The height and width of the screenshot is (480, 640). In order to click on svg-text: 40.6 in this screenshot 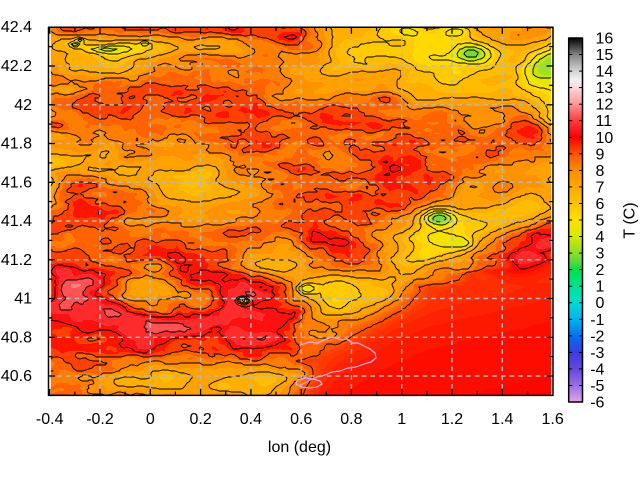, I will do `click(16, 376)`.